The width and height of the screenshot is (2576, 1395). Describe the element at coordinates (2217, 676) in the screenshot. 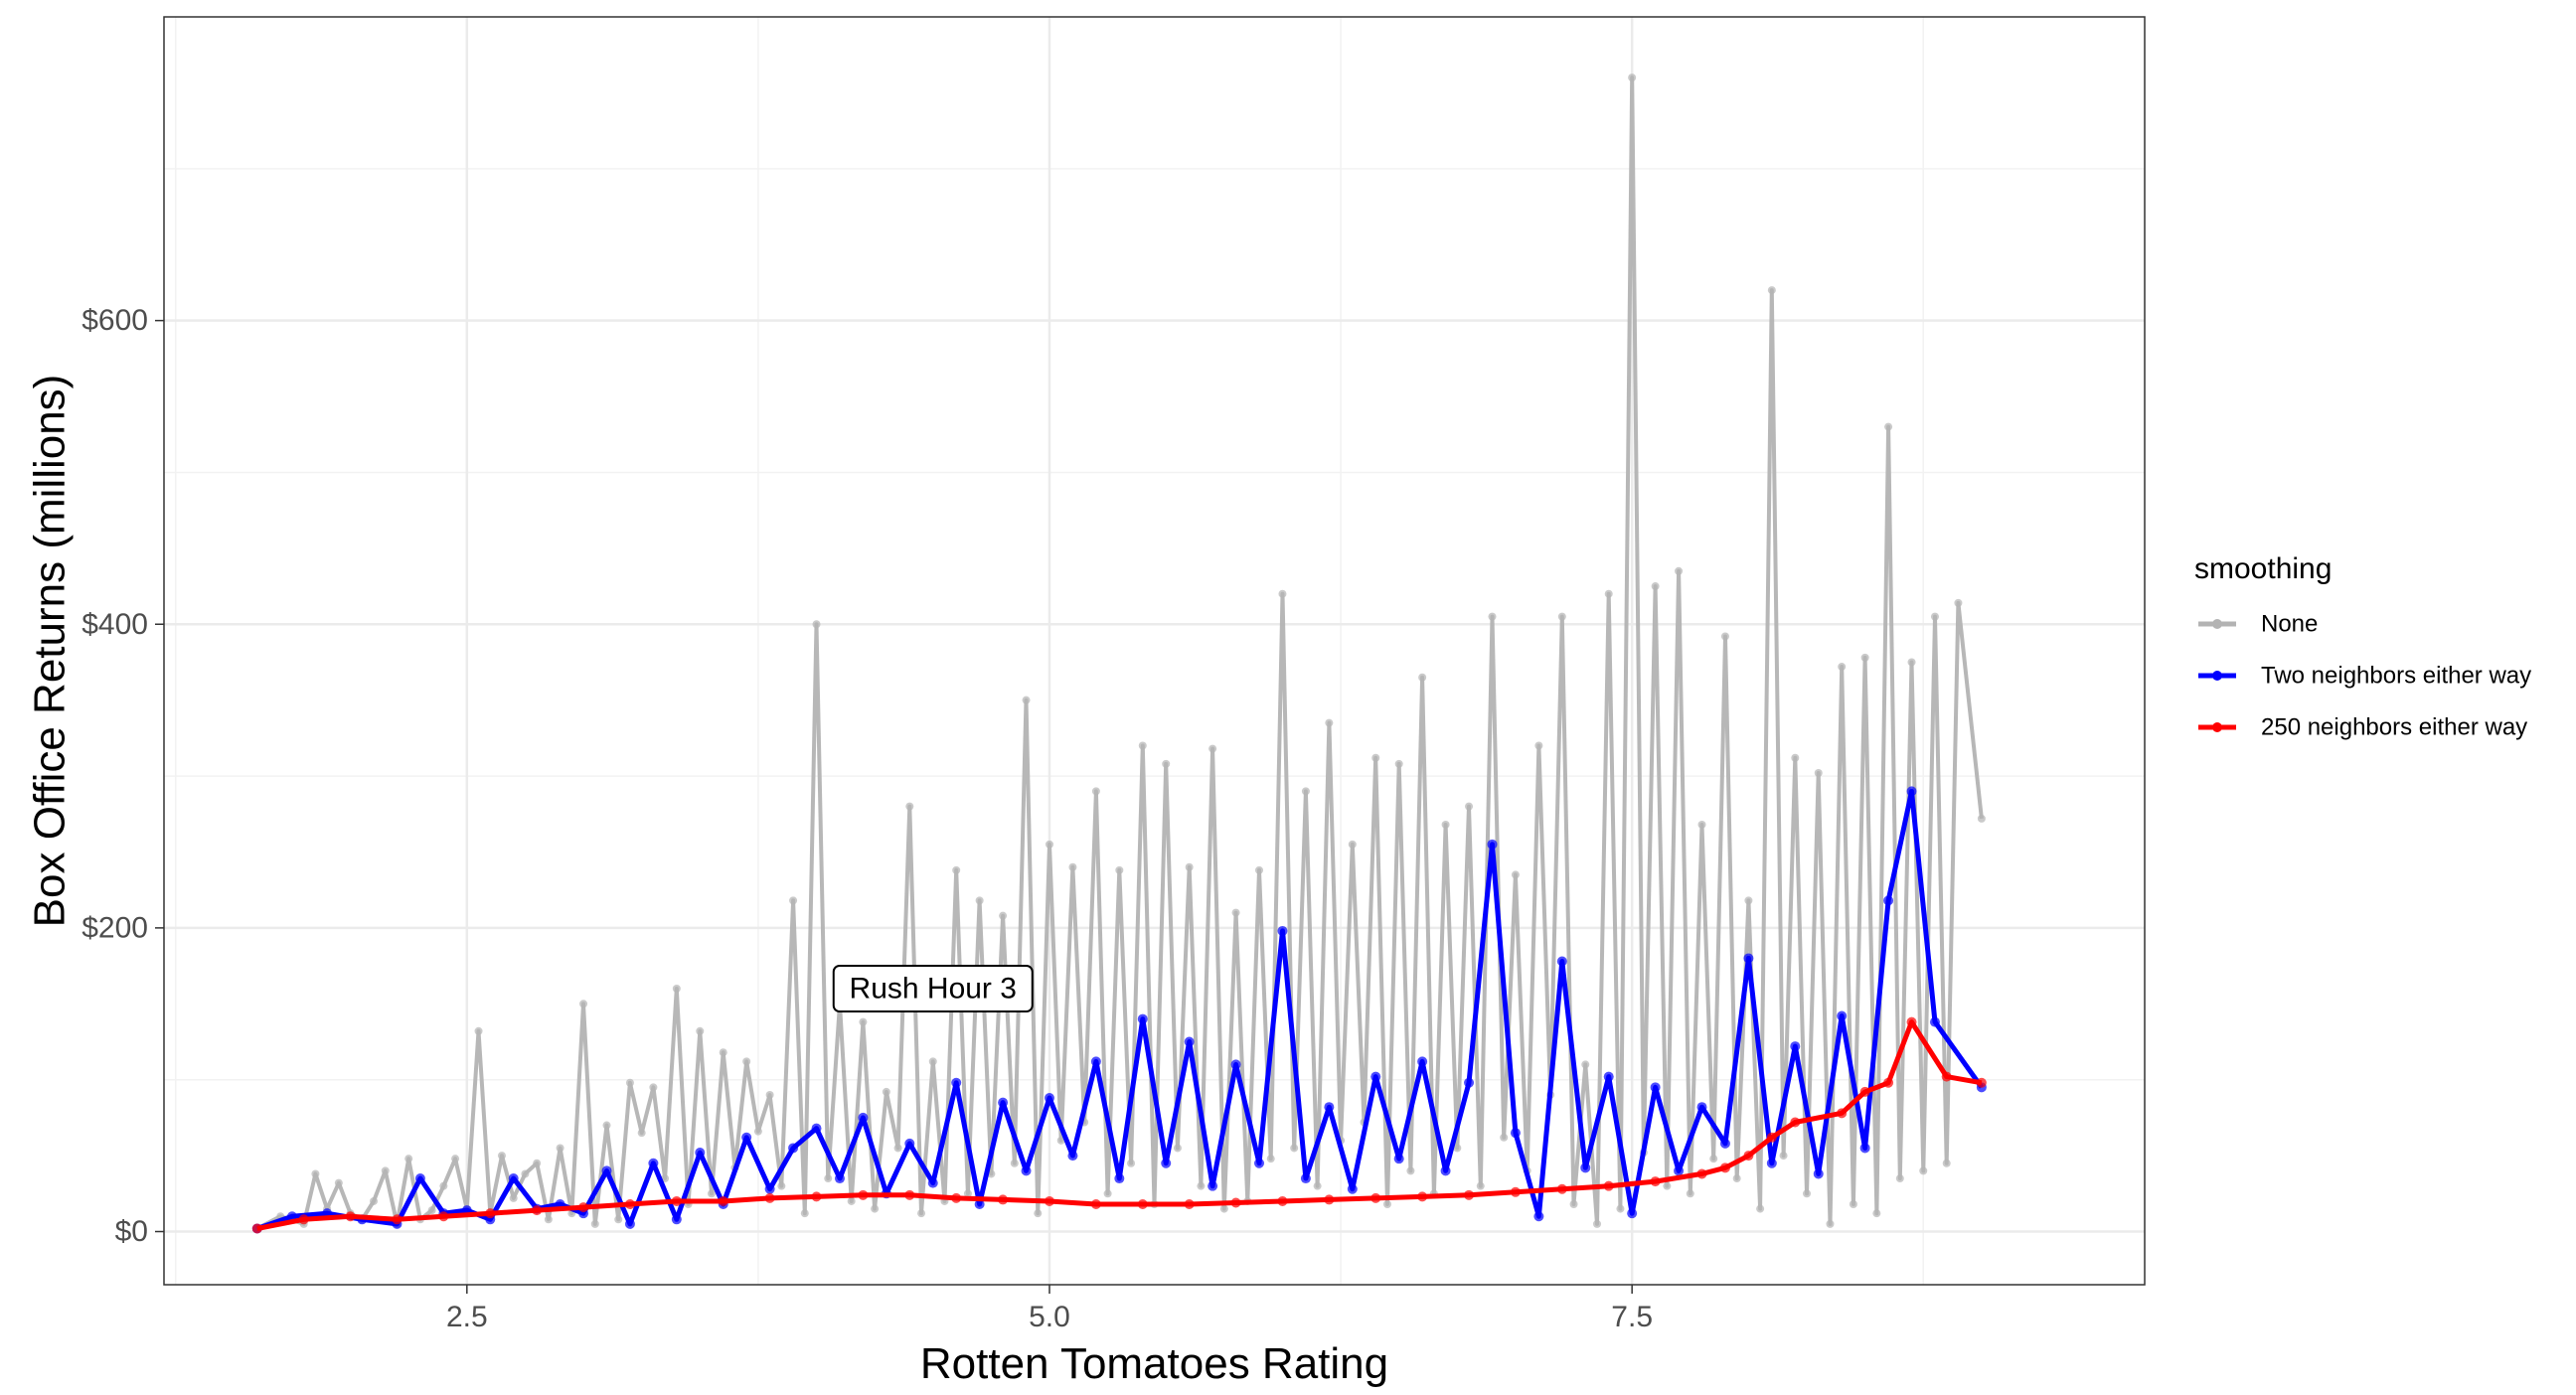

I see `legend-key-point-two-neighbors-either-way` at that location.